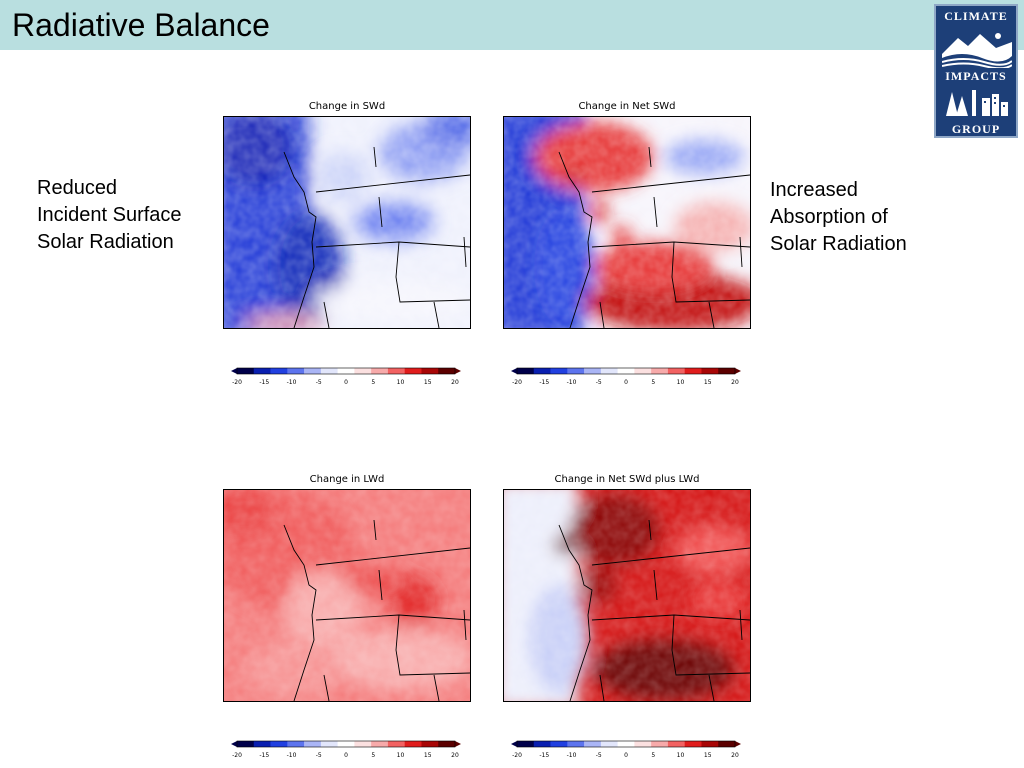 This screenshot has width=1024, height=768. Describe the element at coordinates (77, 188) in the screenshot. I see `left-annotation-line: Reduced` at that location.